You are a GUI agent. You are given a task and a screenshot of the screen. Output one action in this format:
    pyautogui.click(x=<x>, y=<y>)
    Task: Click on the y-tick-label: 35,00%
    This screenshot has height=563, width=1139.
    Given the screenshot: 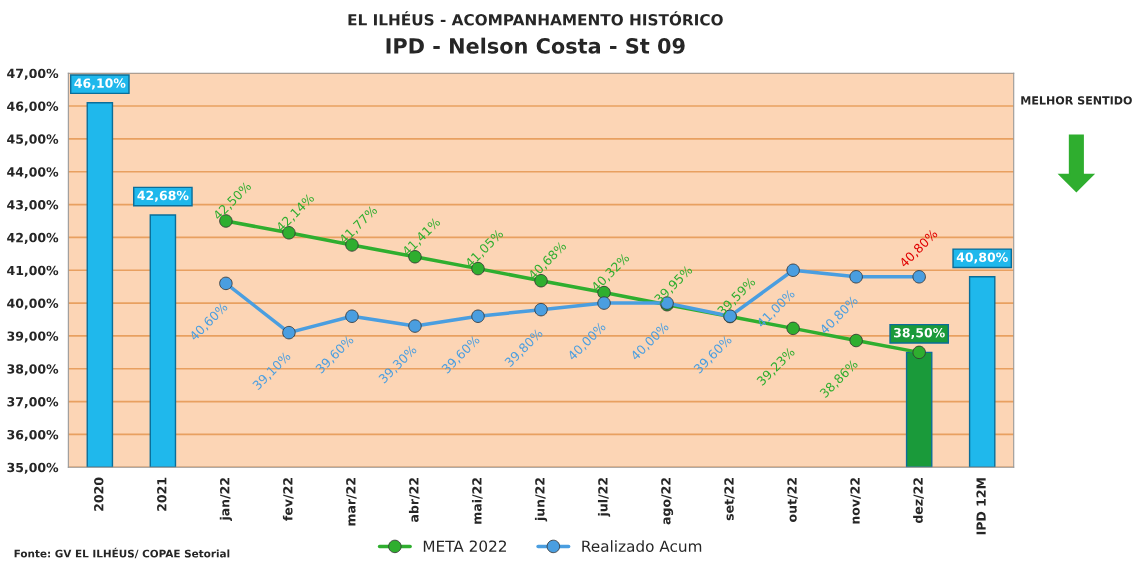 What is the action you would take?
    pyautogui.click(x=33, y=468)
    